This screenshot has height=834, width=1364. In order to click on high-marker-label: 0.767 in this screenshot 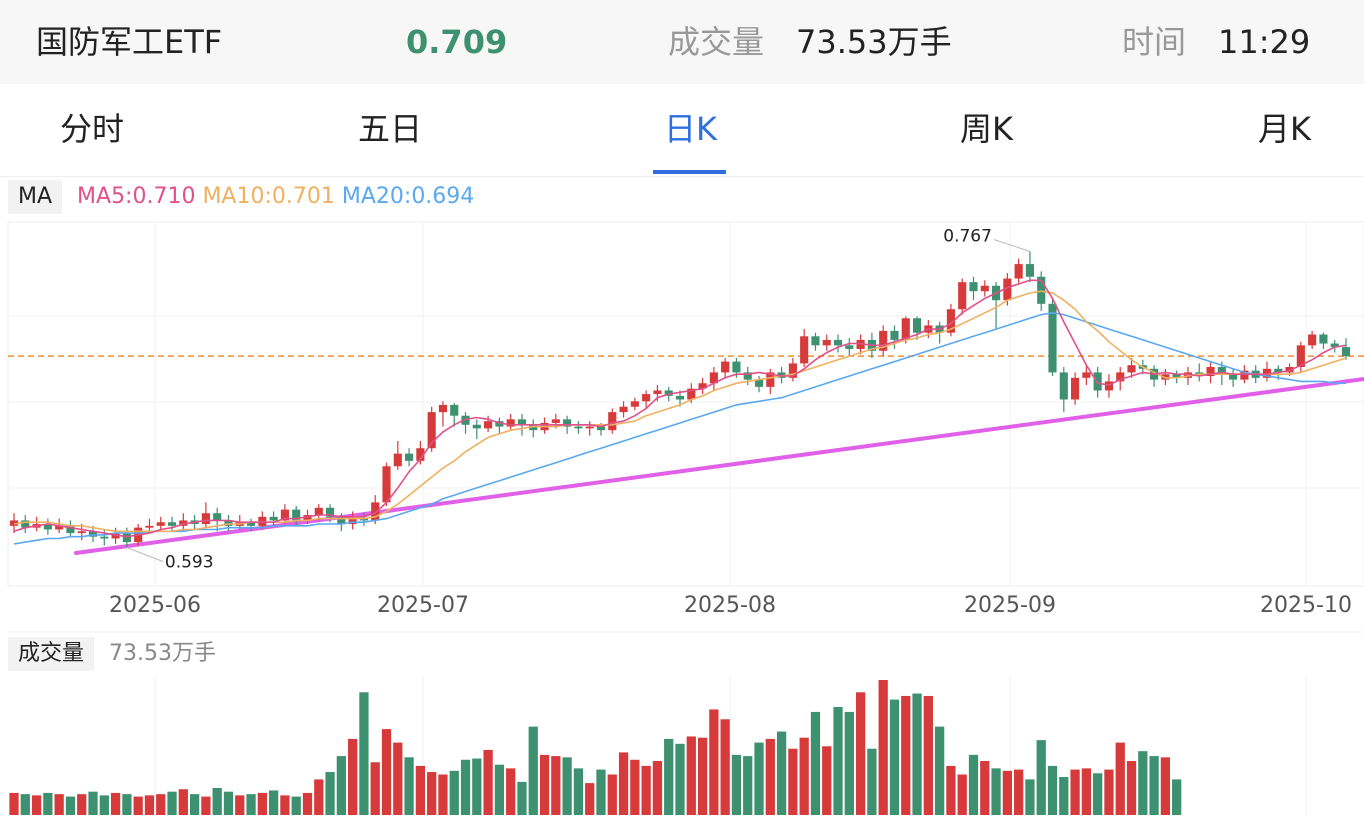, I will do `click(967, 236)`.